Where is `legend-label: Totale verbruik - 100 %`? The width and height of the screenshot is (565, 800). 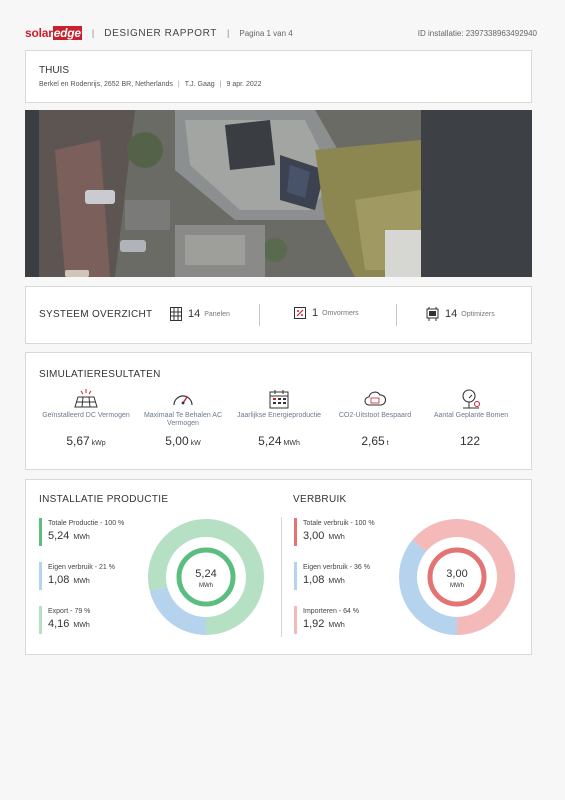
legend-label: Totale verbruik - 100 % is located at coordinates (339, 523).